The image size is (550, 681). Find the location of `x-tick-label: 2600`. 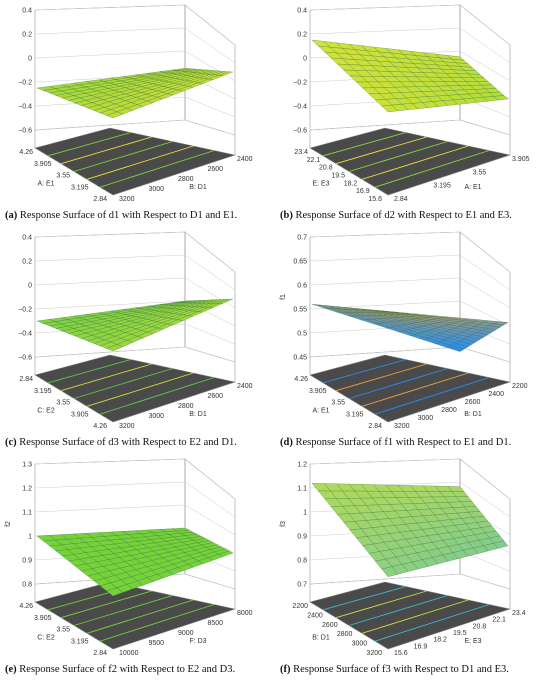

x-tick-label: 2600 is located at coordinates (330, 625).